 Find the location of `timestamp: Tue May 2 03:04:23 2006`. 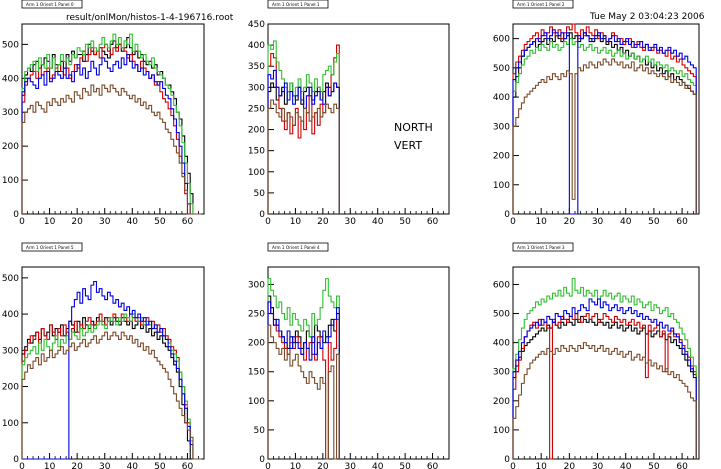

timestamp: Tue May 2 03:04:23 2006 is located at coordinates (647, 17).